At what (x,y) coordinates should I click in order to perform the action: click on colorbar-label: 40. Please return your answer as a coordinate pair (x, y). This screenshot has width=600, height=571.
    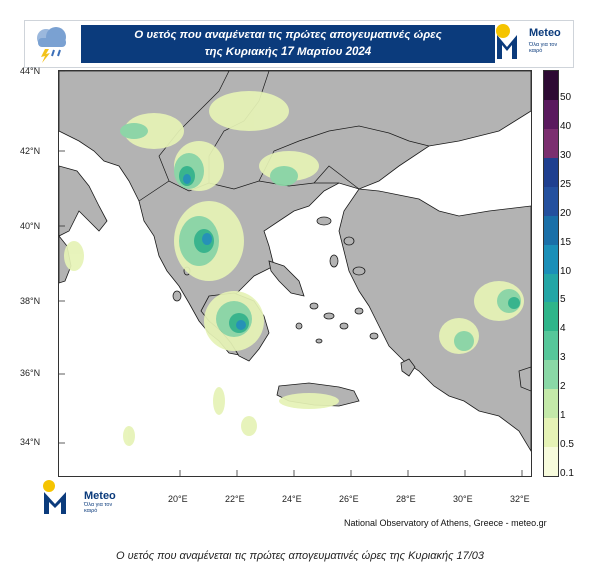
    Looking at the image, I should click on (566, 126).